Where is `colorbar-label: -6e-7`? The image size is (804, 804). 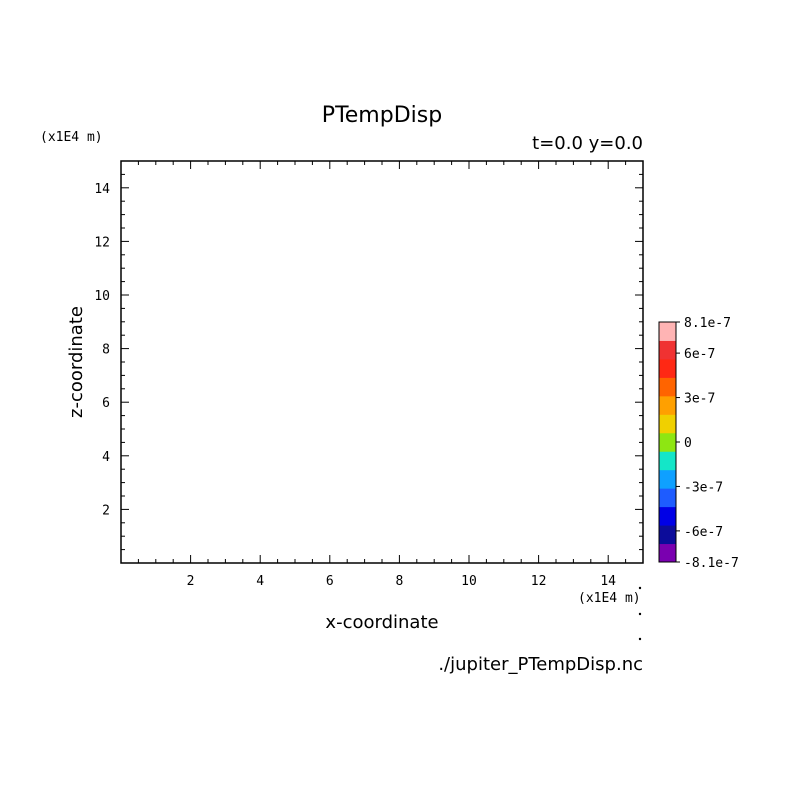
colorbar-label: -6e-7 is located at coordinates (703, 532).